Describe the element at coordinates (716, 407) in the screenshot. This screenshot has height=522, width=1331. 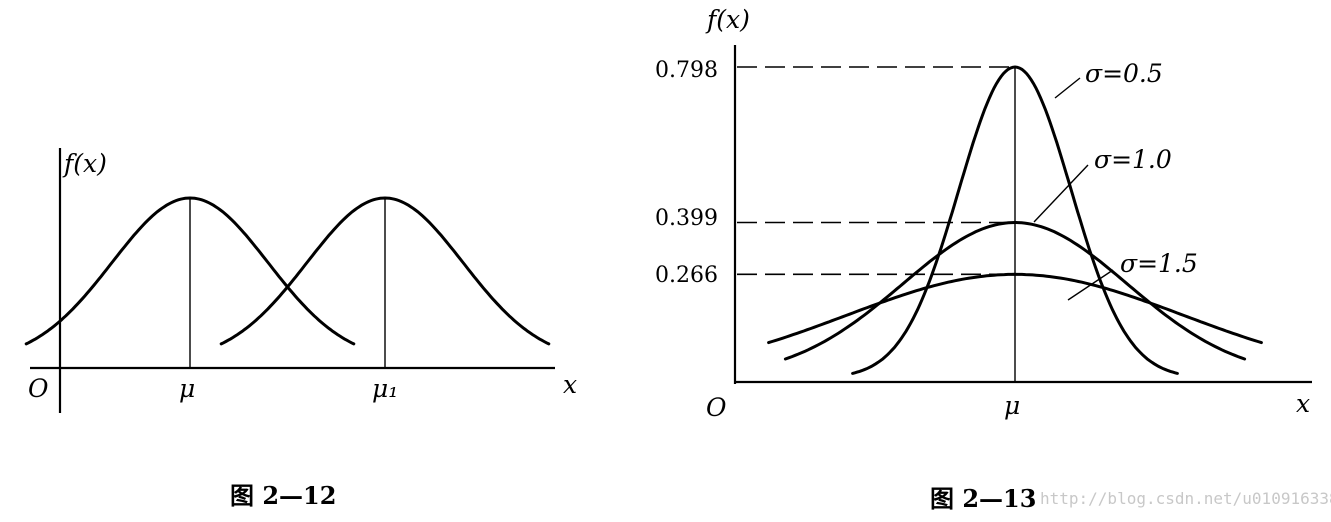
I see `origin-label-right: O` at that location.